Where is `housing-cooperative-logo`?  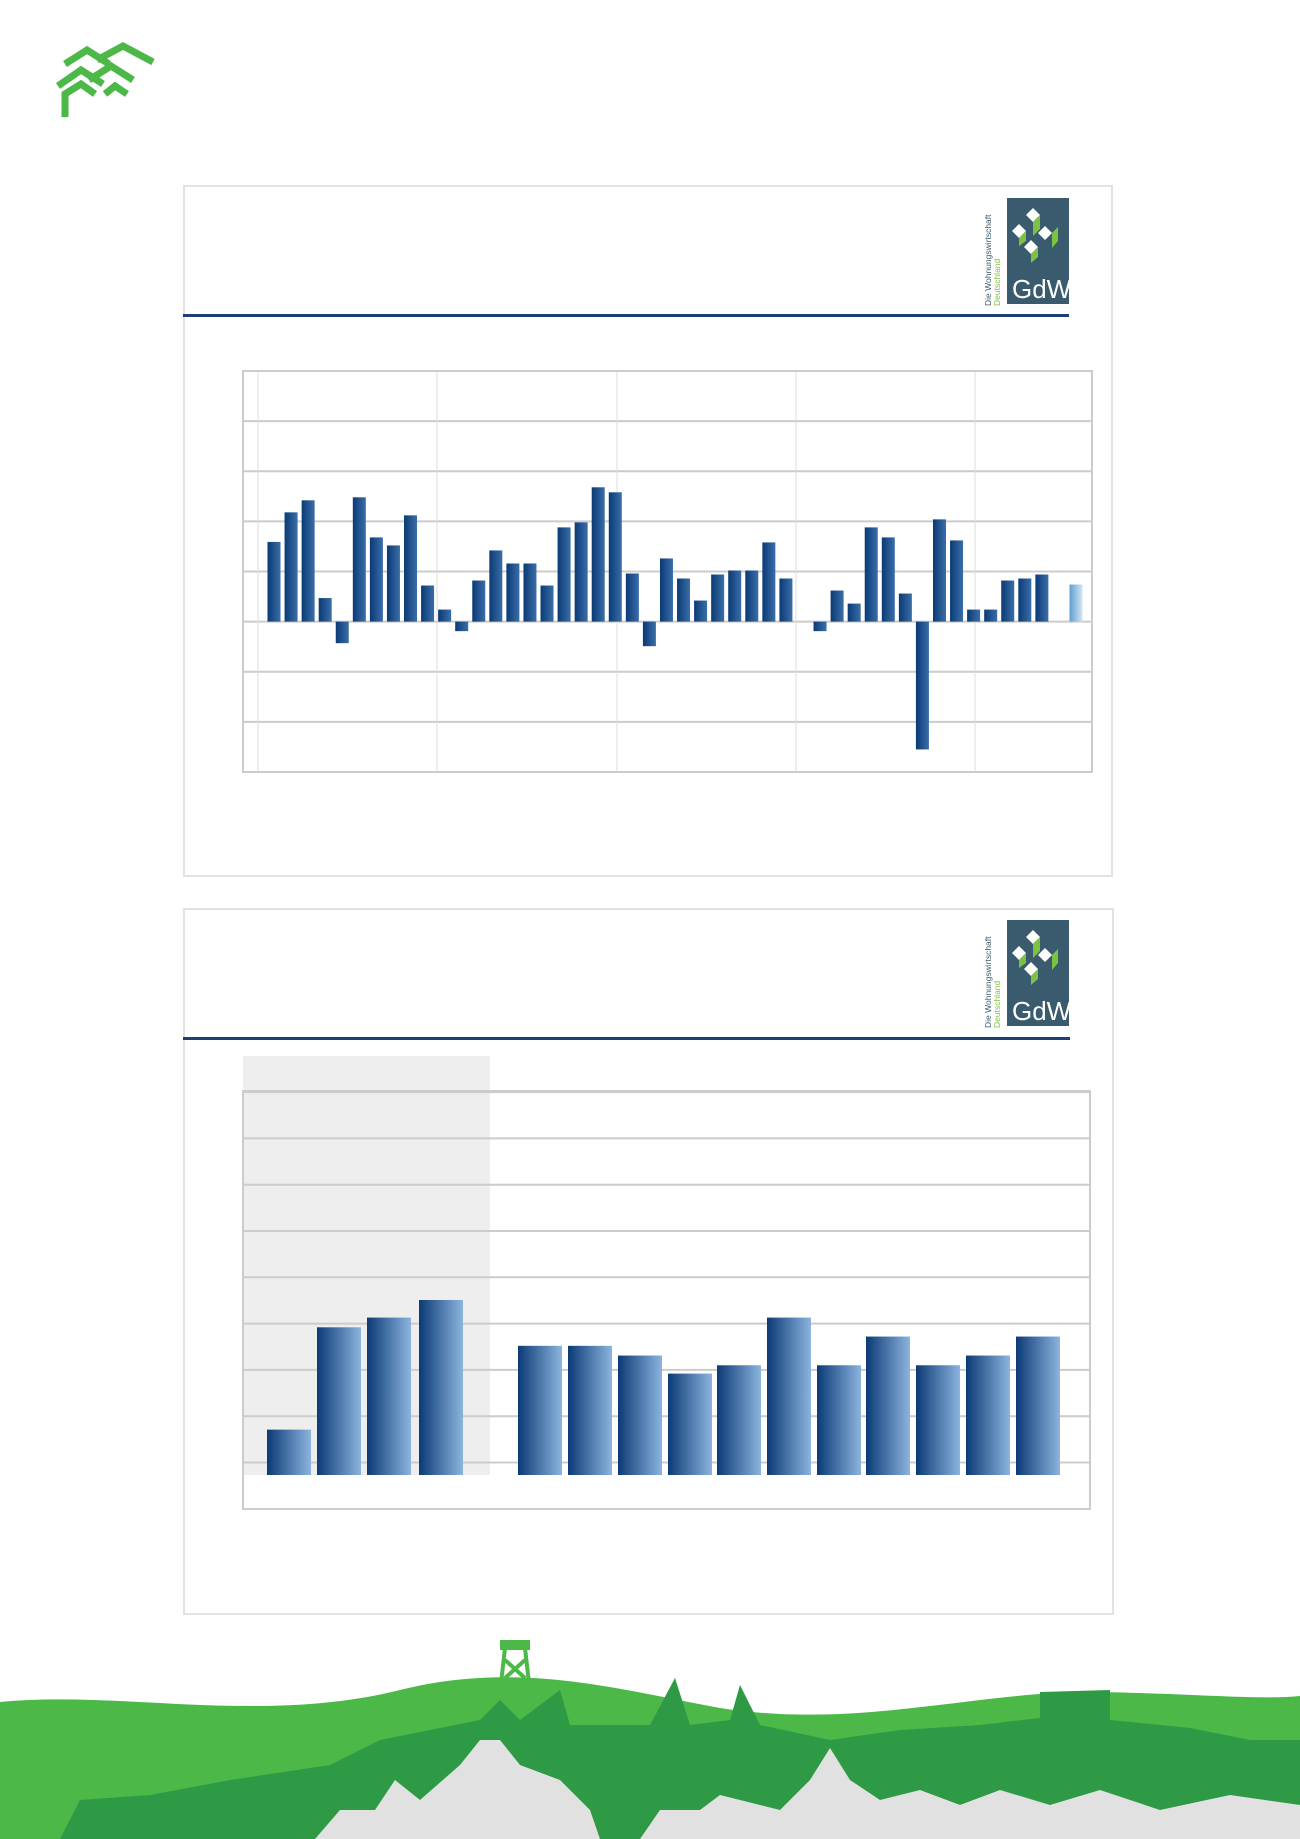 housing-cooperative-logo is located at coordinates (107, 81).